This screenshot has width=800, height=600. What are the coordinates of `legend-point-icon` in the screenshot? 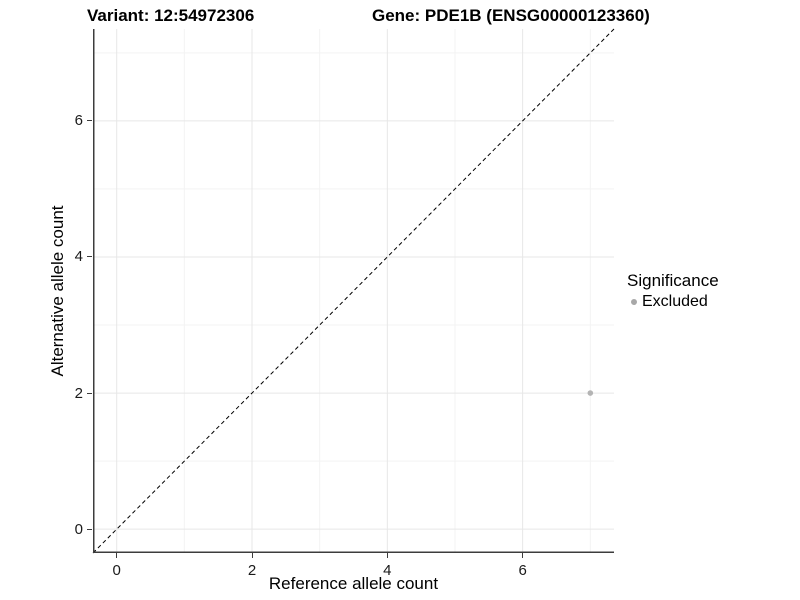 It's located at (634, 302).